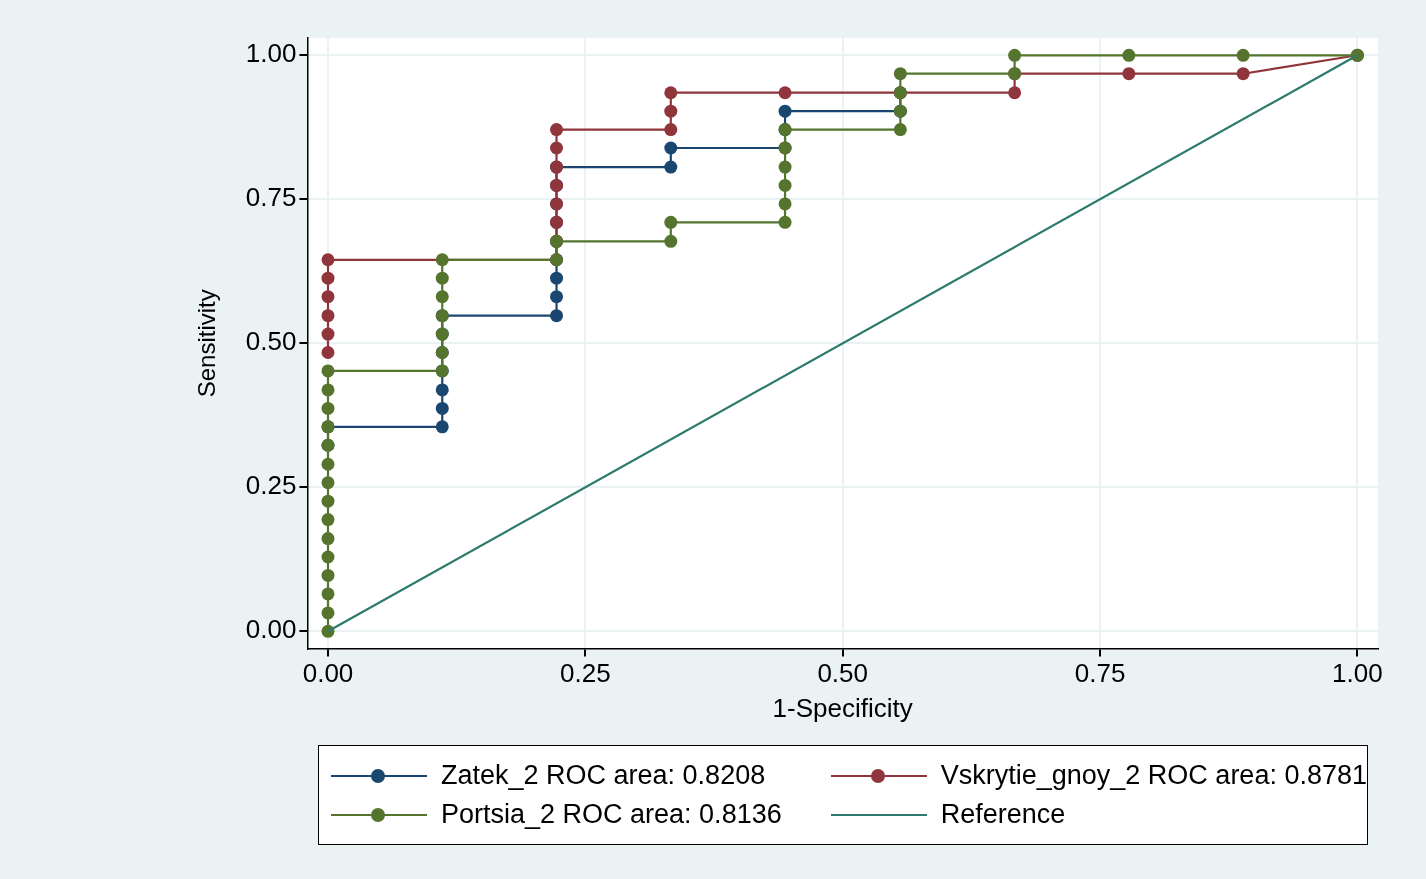 Image resolution: width=1426 pixels, height=879 pixels. Describe the element at coordinates (328, 673) in the screenshot. I see `x-tick-label: 0.00` at that location.